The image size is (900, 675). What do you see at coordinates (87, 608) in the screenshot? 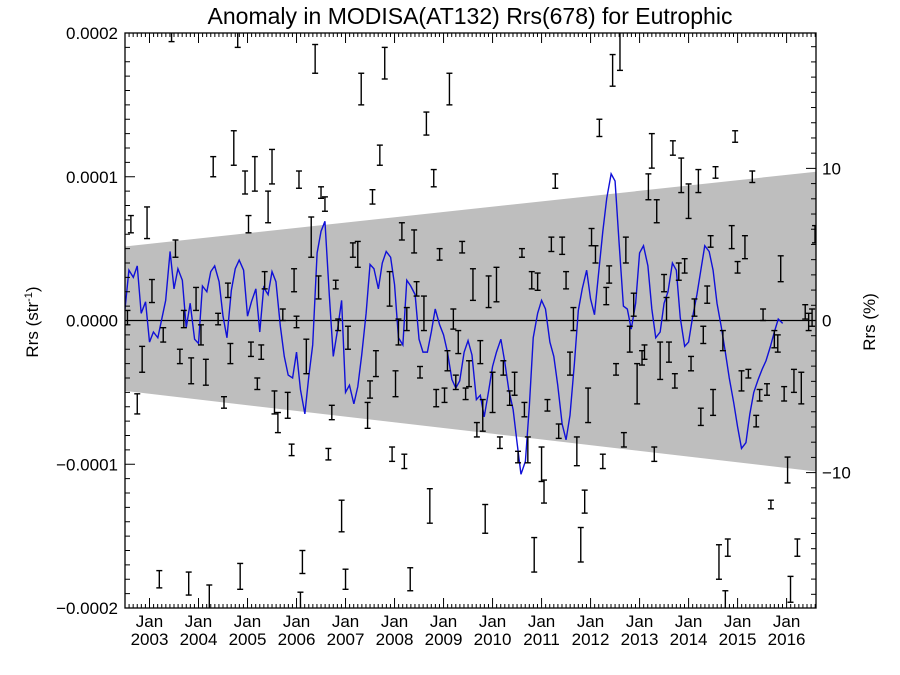
I see `y-tick-label: −0.0002` at bounding box center [87, 608].